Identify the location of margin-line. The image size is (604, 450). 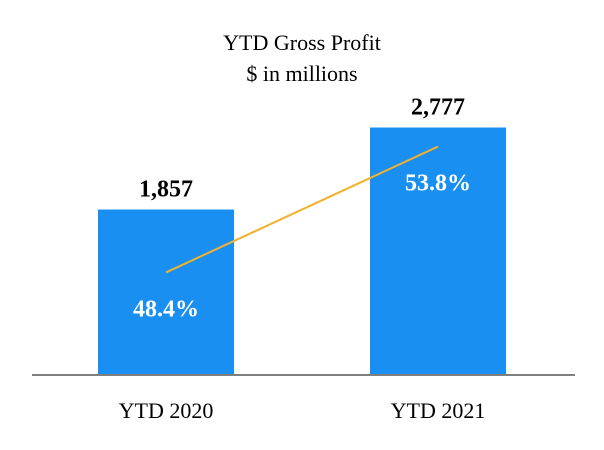
(302, 209).